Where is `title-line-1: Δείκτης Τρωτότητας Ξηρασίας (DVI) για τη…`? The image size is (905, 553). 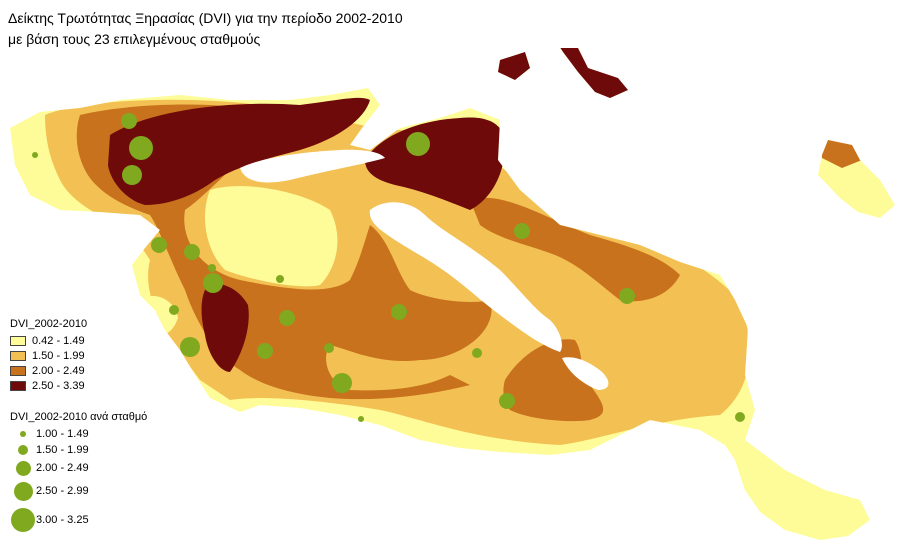 title-line-1: Δείκτης Τρωτότητας Ξηρασίας (DVI) για τη… is located at coordinates (205, 18).